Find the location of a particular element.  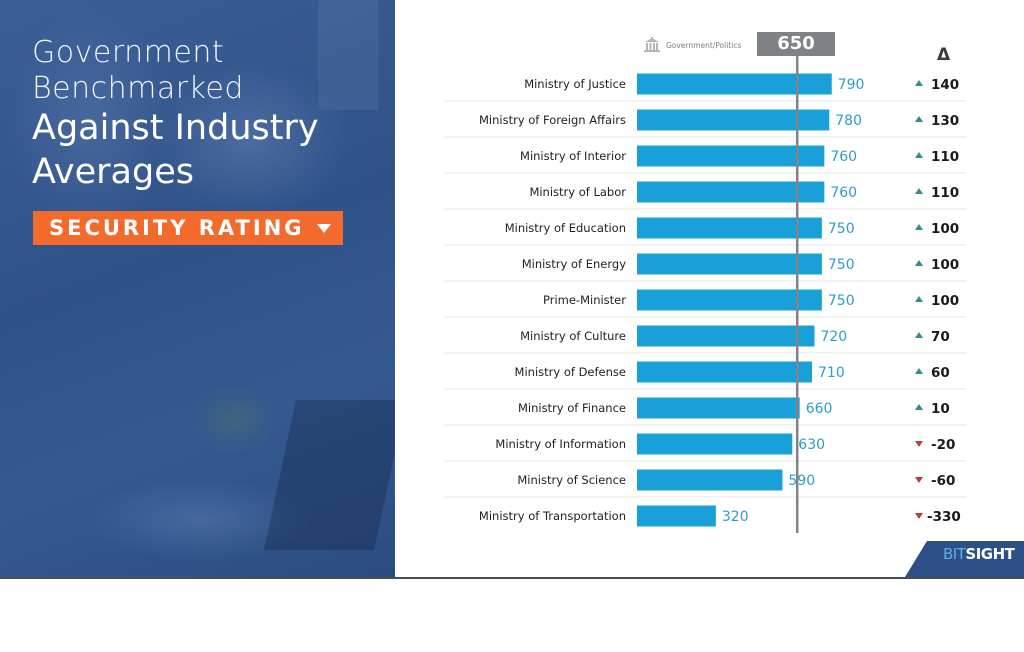

value-label: 630 is located at coordinates (811, 445).